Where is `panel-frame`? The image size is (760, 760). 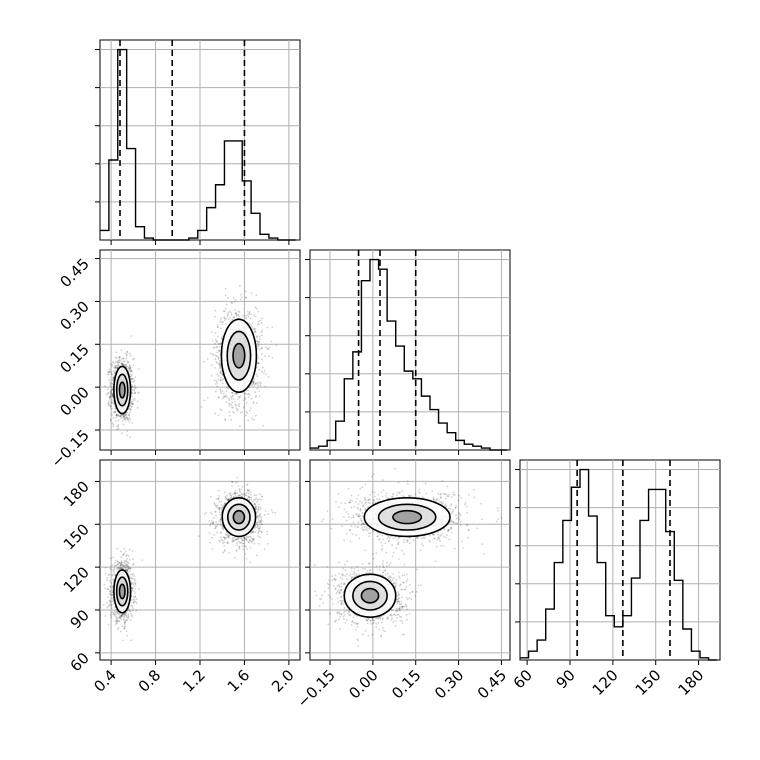 panel-frame is located at coordinates (620, 560).